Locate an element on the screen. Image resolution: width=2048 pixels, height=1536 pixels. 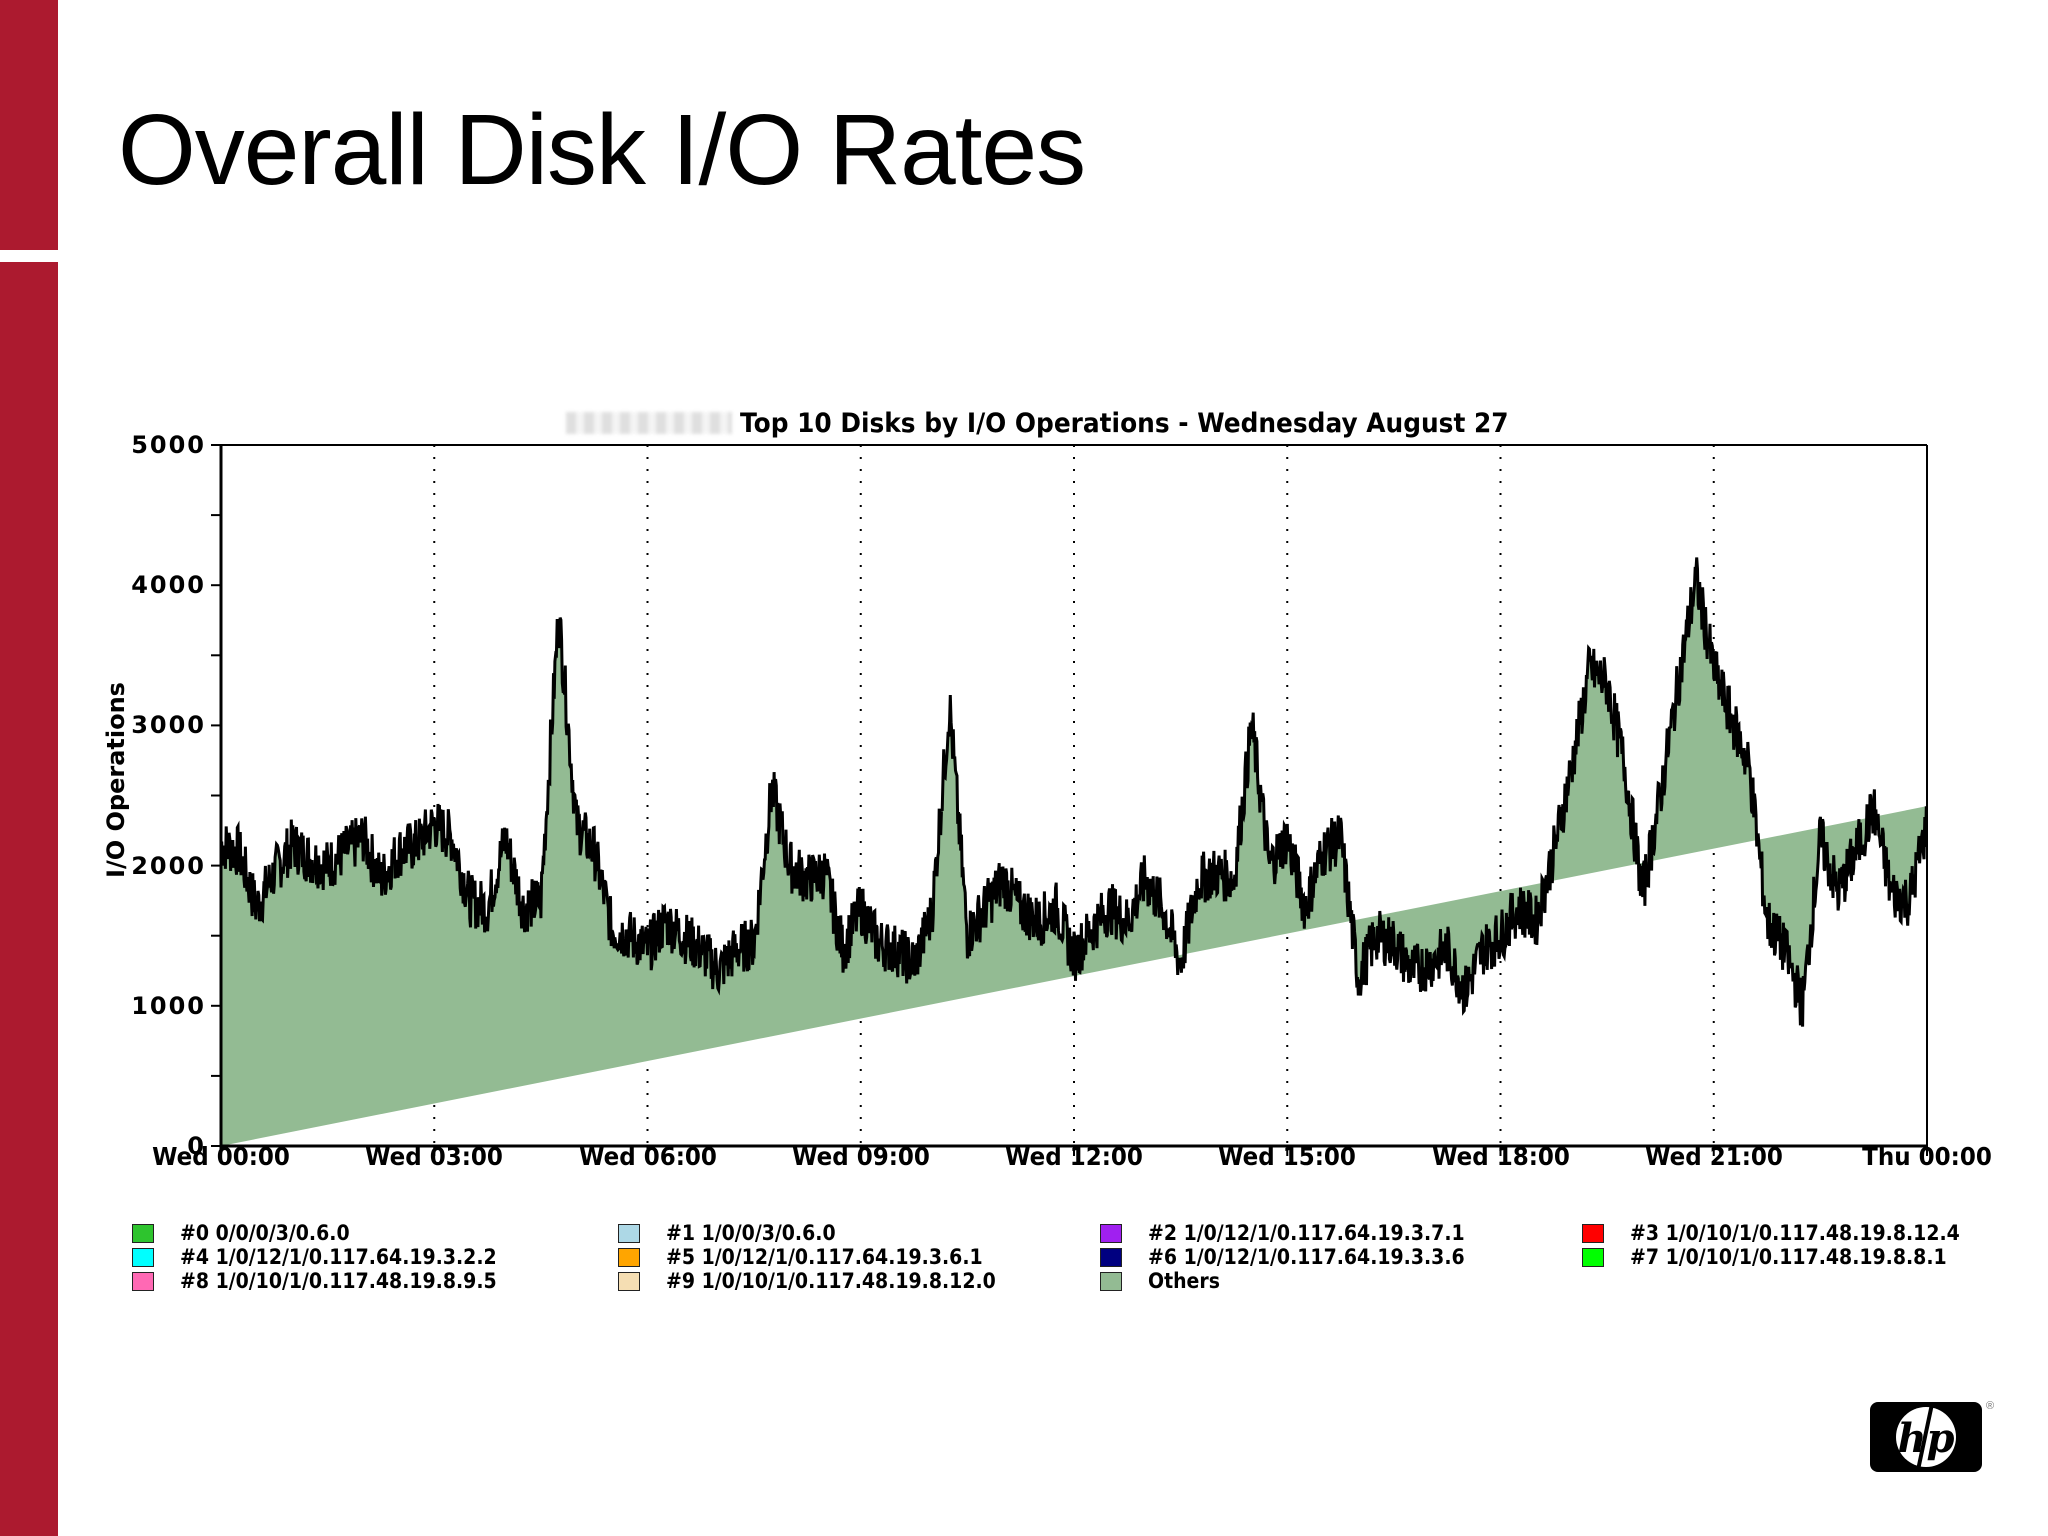
legend-item: #8 1/0/10/1/0.117.48.19.8.9.5 is located at coordinates (332, 1281).